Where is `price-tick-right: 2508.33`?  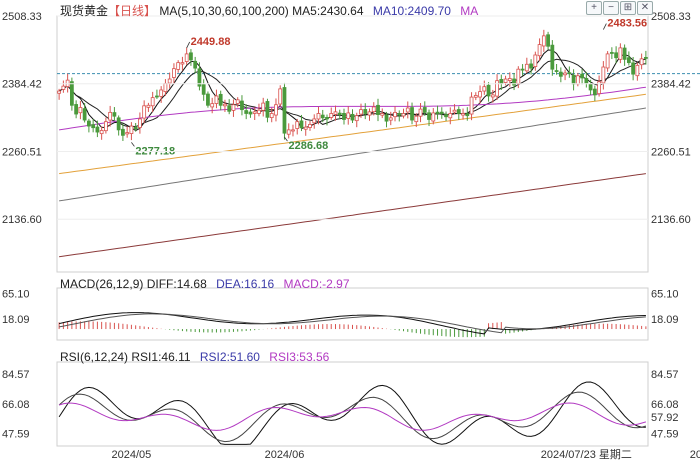 price-tick-right: 2508.33 is located at coordinates (671, 17).